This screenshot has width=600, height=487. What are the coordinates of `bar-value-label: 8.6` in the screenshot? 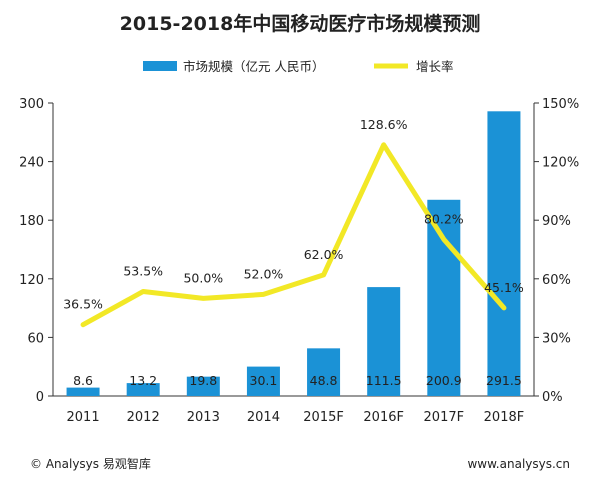 It's located at (83, 380).